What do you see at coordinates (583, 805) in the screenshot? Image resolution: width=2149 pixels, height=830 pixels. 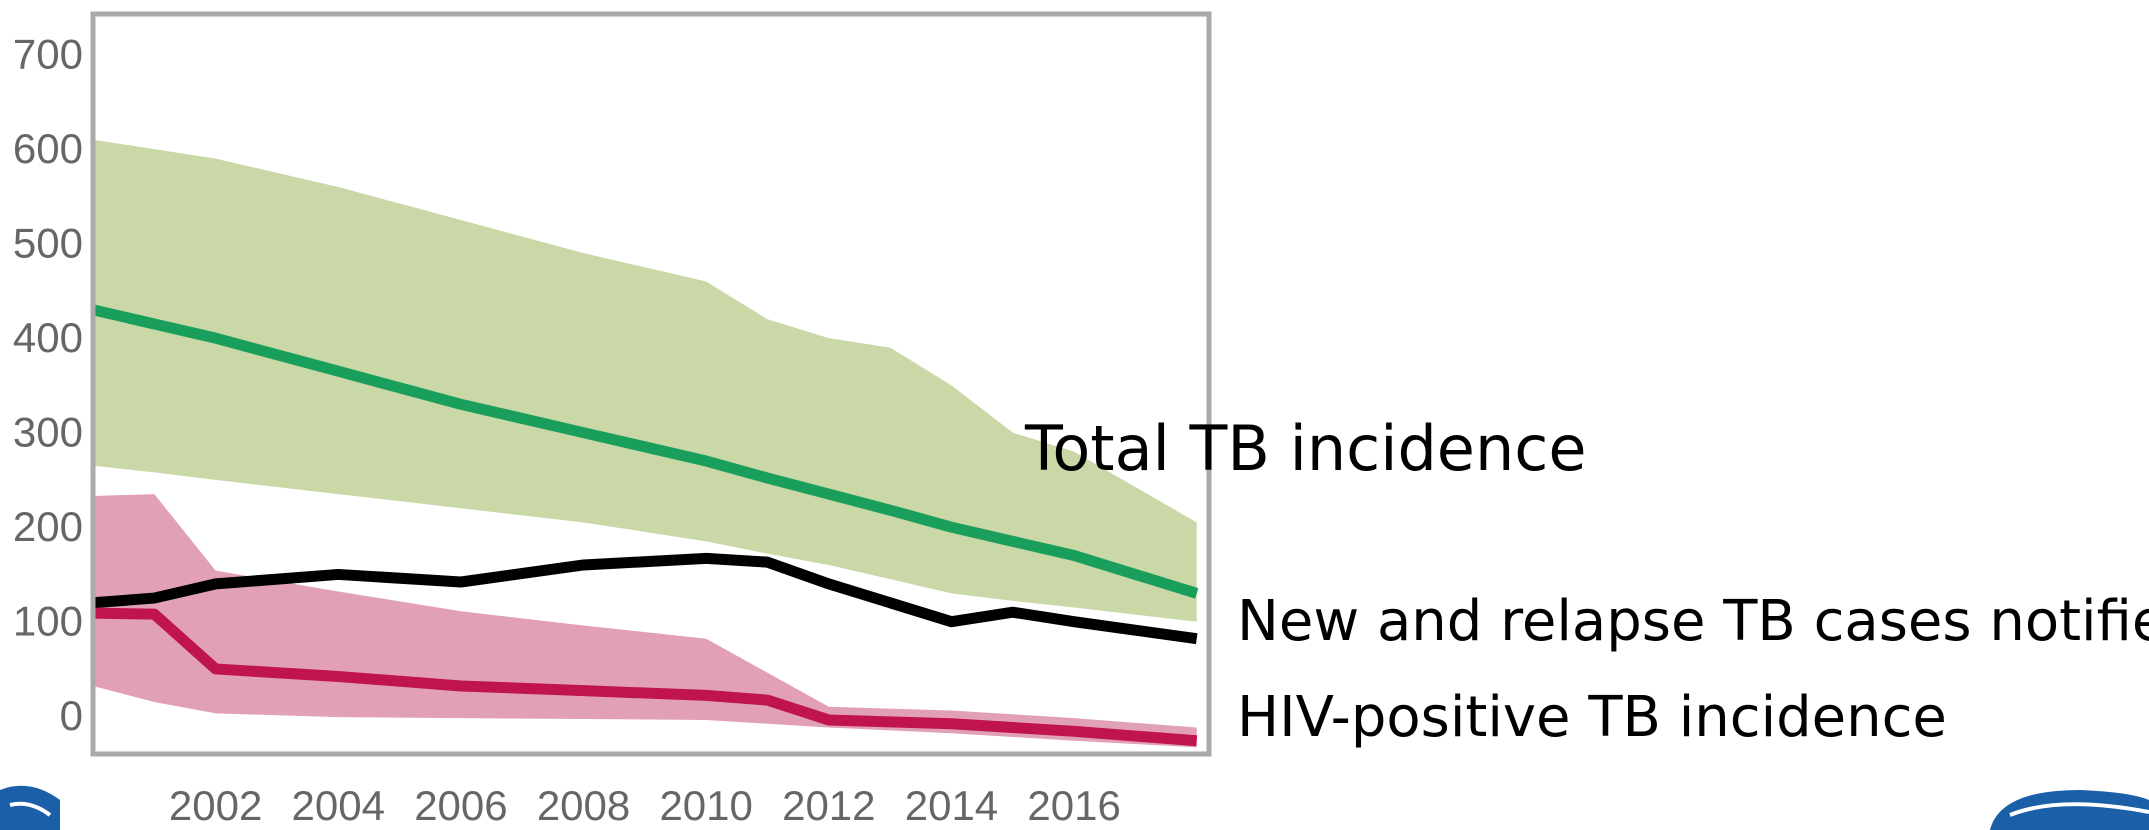 I see `x-tick-label: 2008` at bounding box center [583, 805].